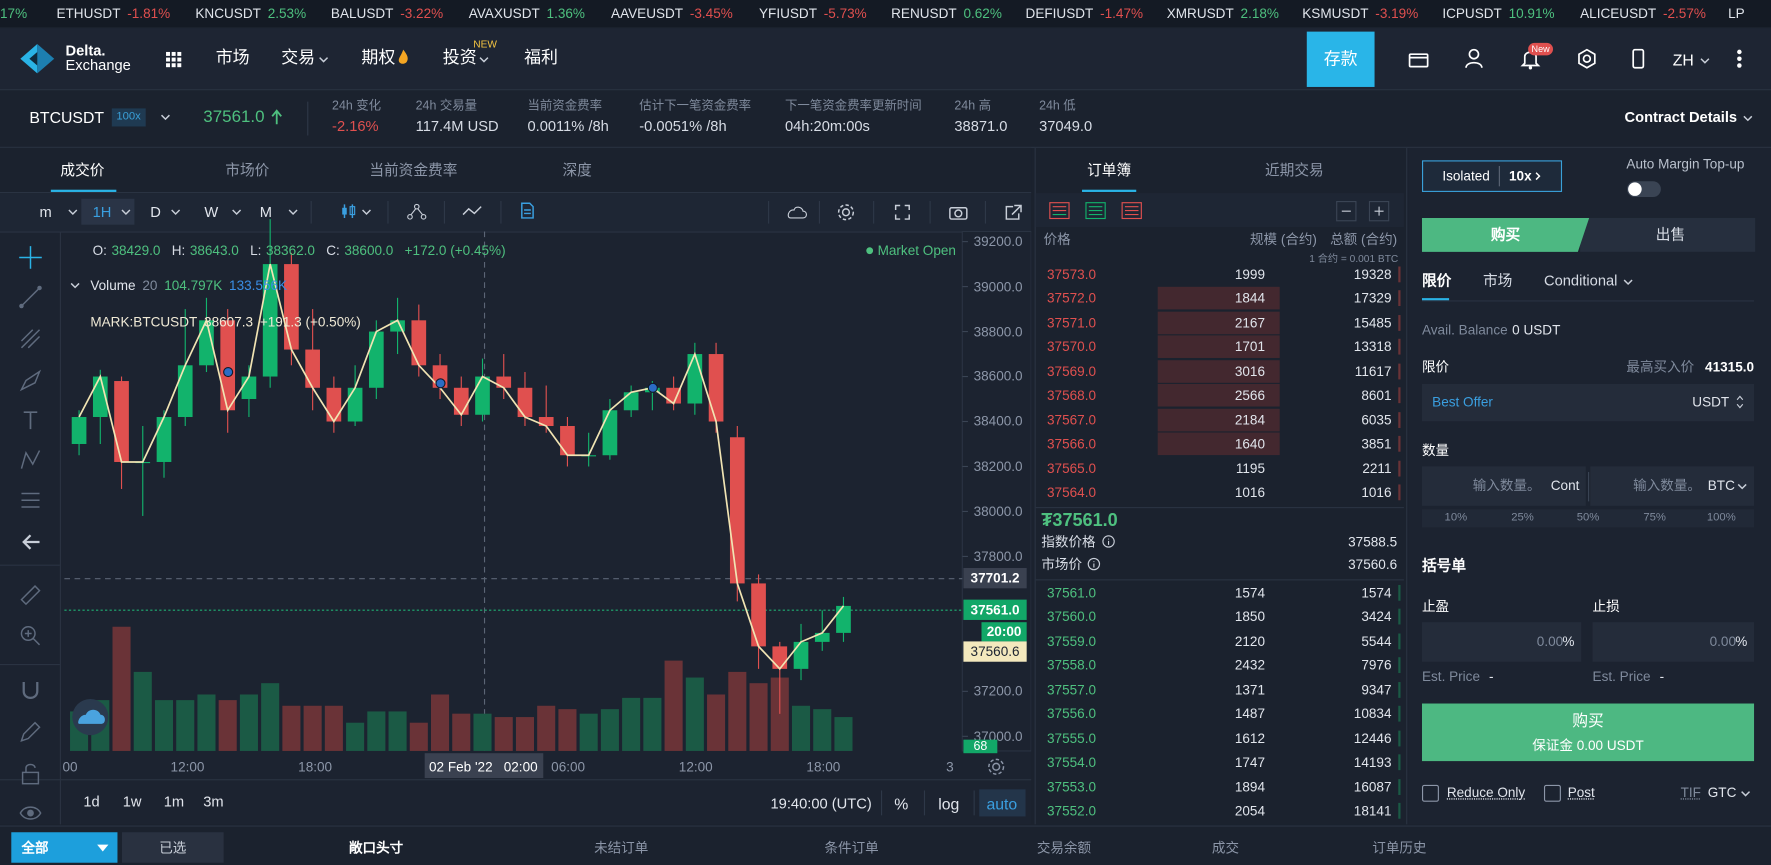 The height and width of the screenshot is (865, 1771). I want to click on zoom-out-button, so click(1346, 211).